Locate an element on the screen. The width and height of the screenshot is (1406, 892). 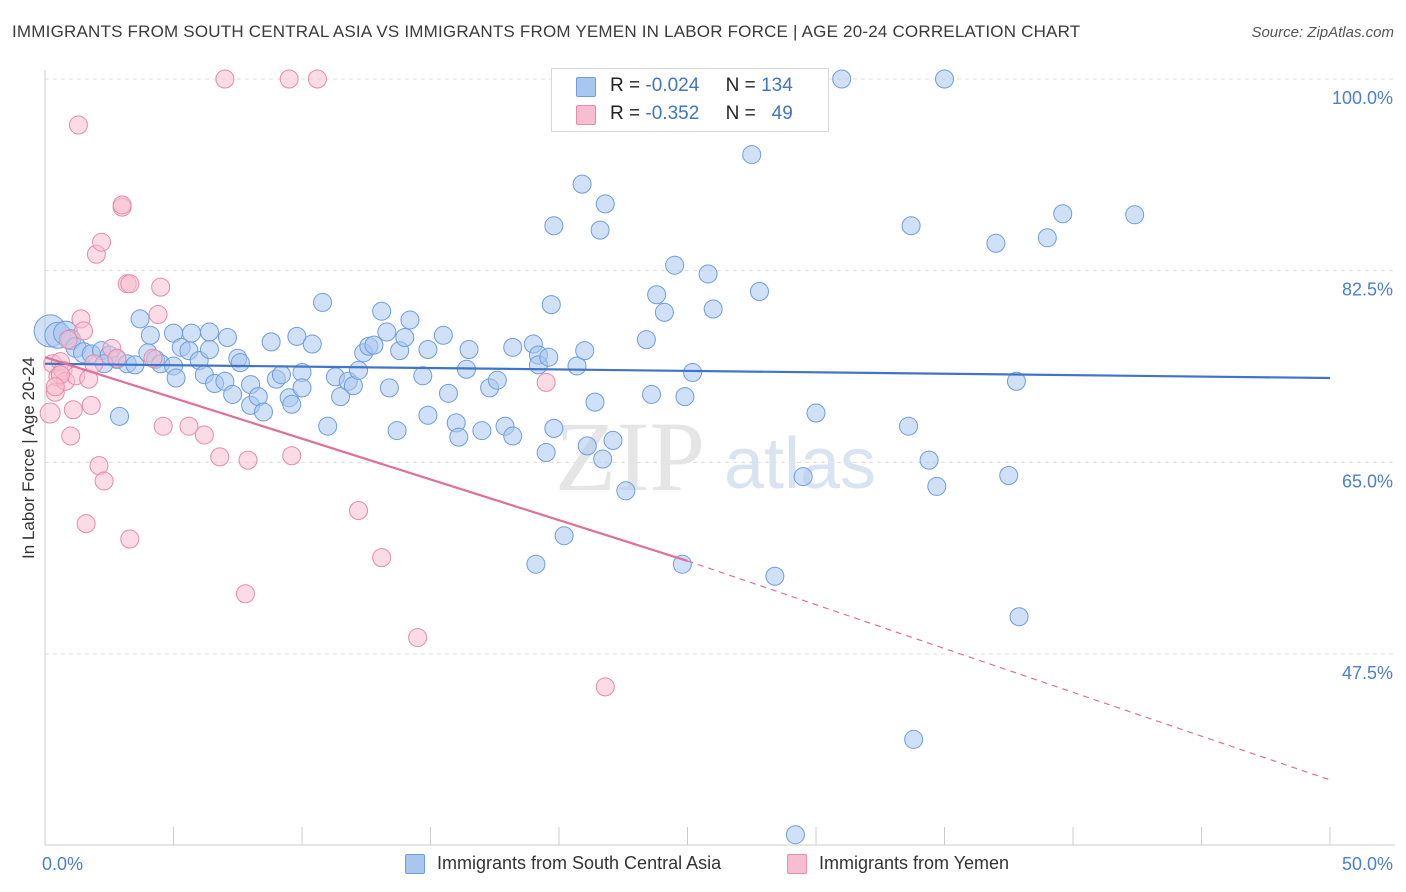
watermark-atlas: atlas is located at coordinates (800, 464).